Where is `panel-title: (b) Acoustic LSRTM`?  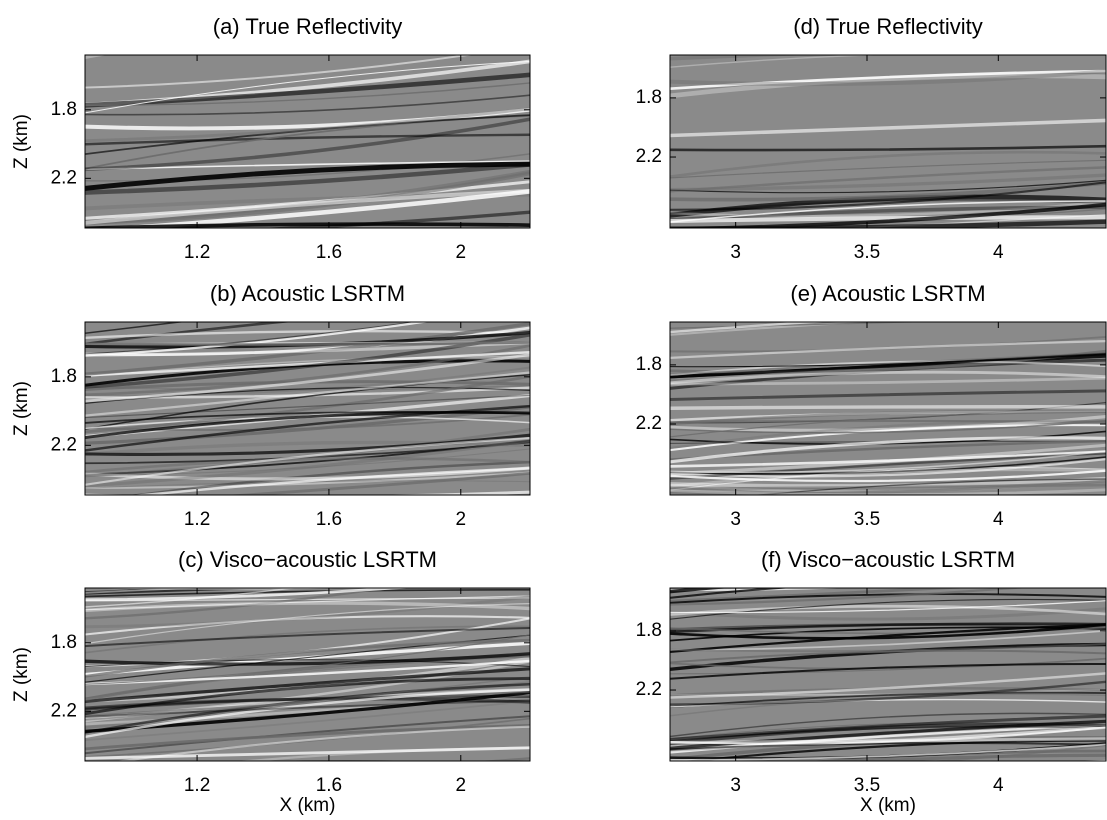 panel-title: (b) Acoustic LSRTM is located at coordinates (307, 293).